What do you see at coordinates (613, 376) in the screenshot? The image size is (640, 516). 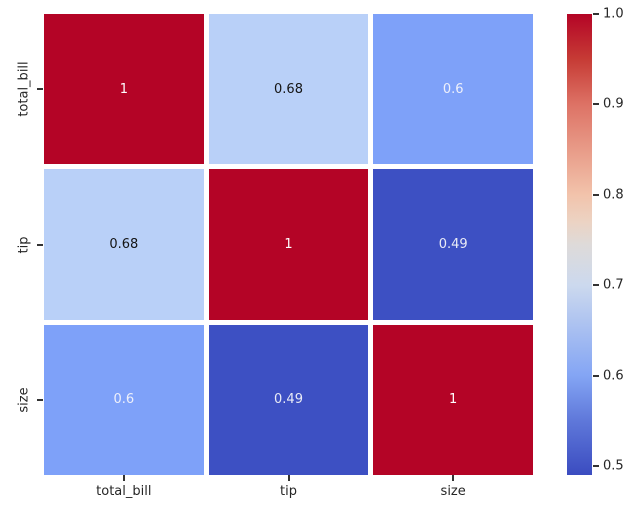 I see `colorbar-tick-label: 0.6` at bounding box center [613, 376].